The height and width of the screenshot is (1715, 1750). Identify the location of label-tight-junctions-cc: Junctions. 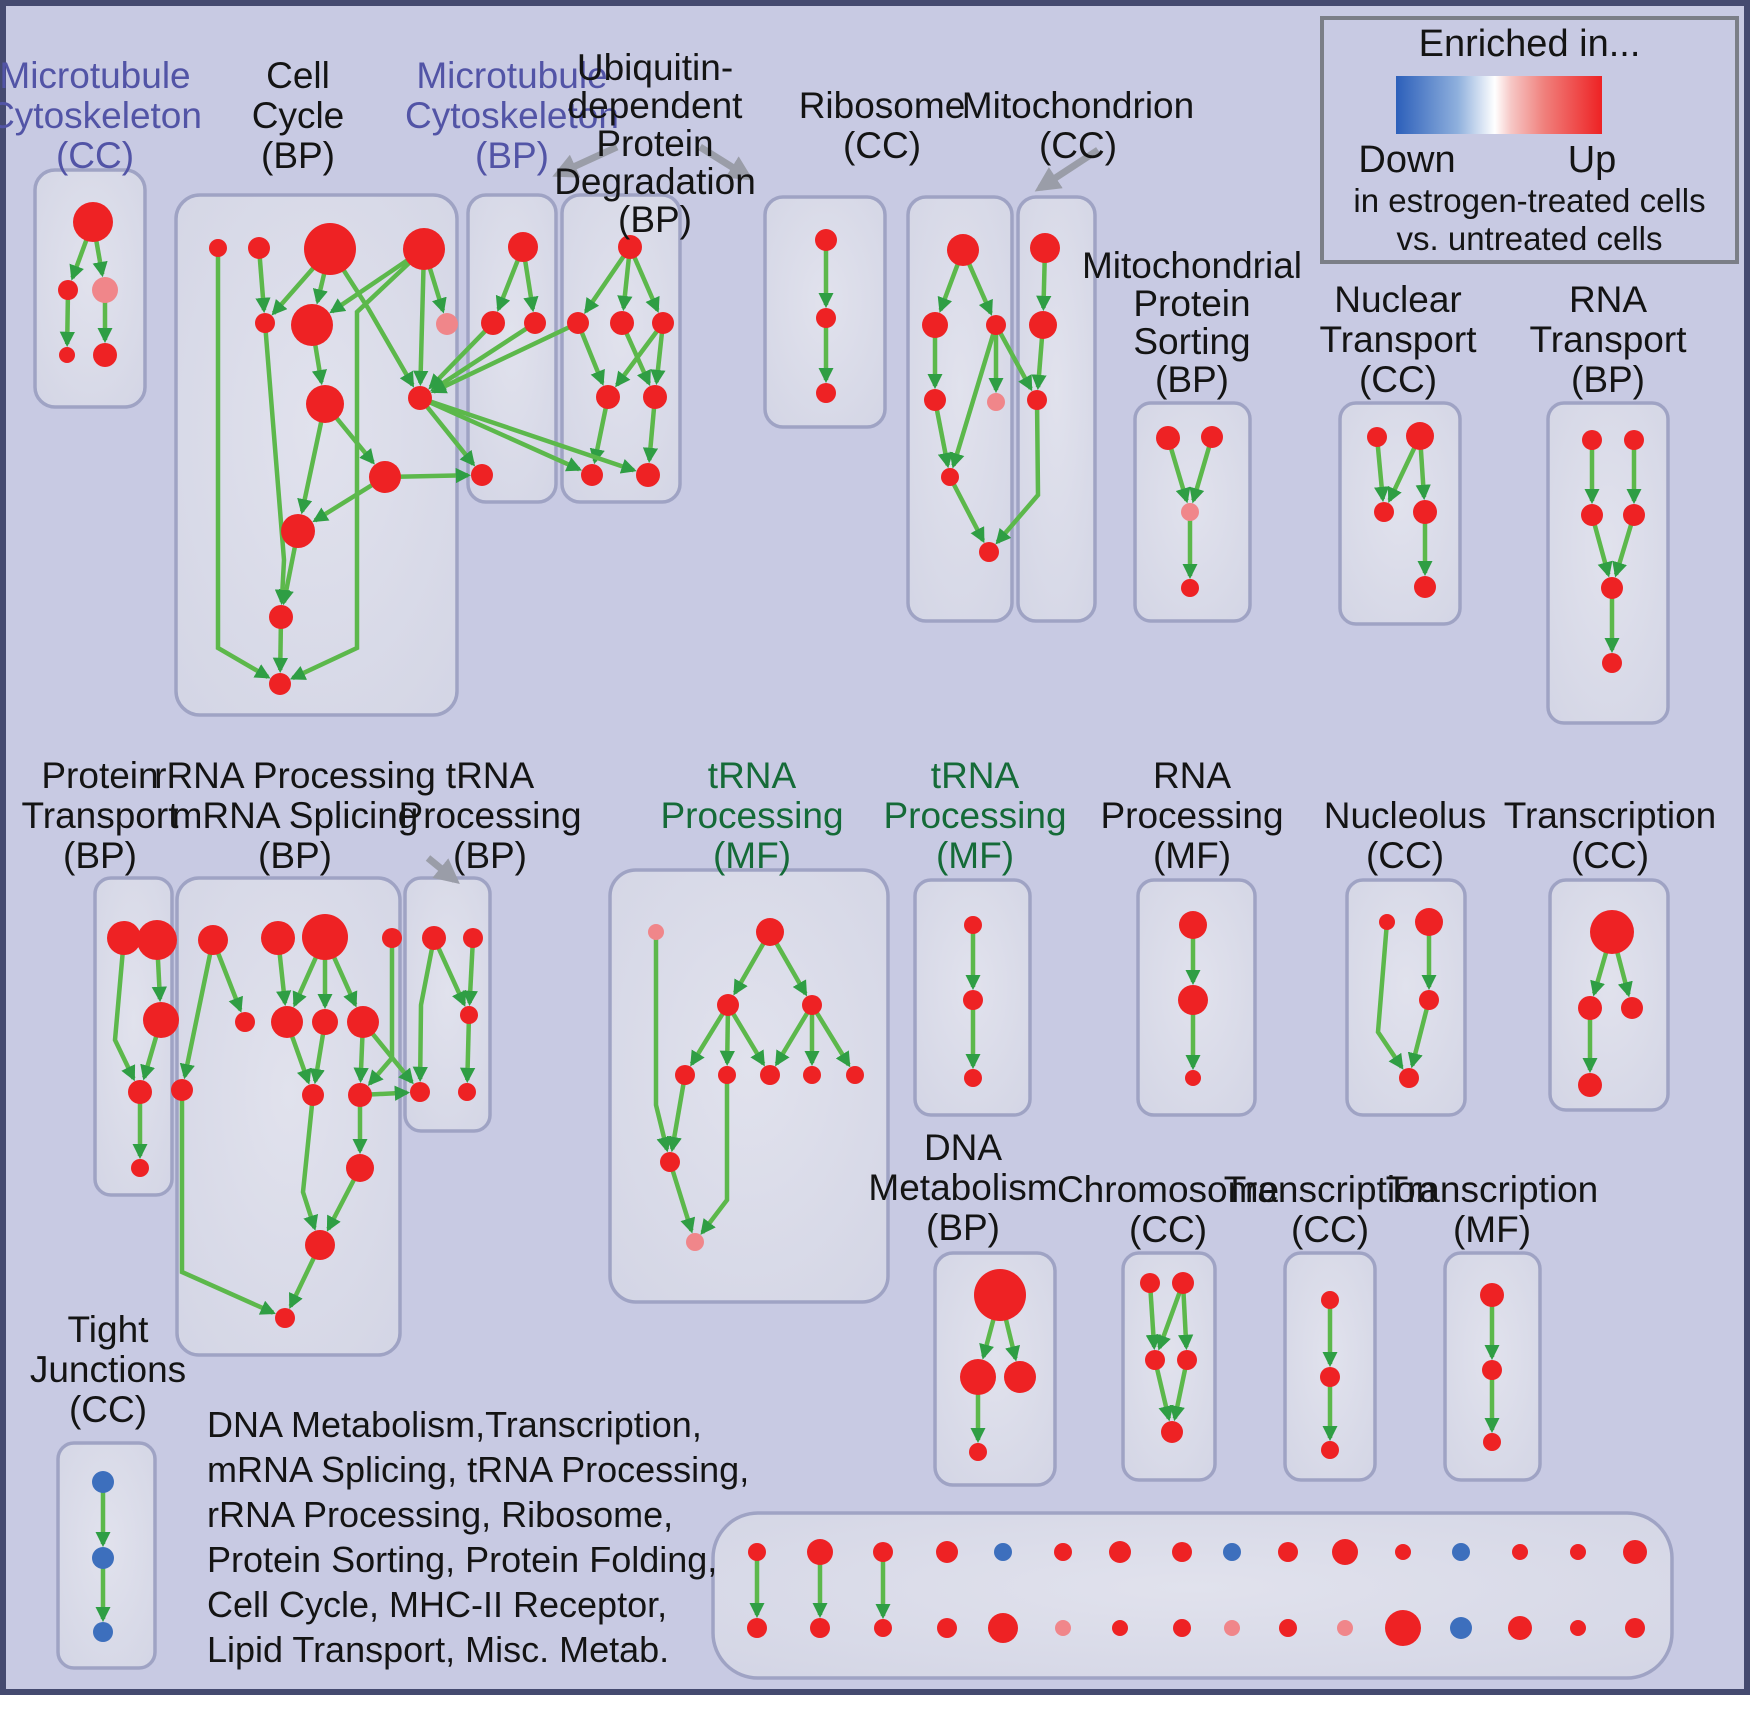
(108, 1369).